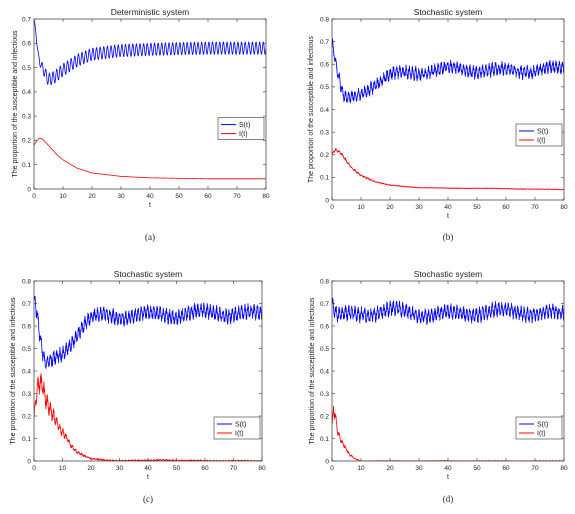 This screenshot has width=575, height=514. I want to click on panel-caption: (a), so click(150, 237).